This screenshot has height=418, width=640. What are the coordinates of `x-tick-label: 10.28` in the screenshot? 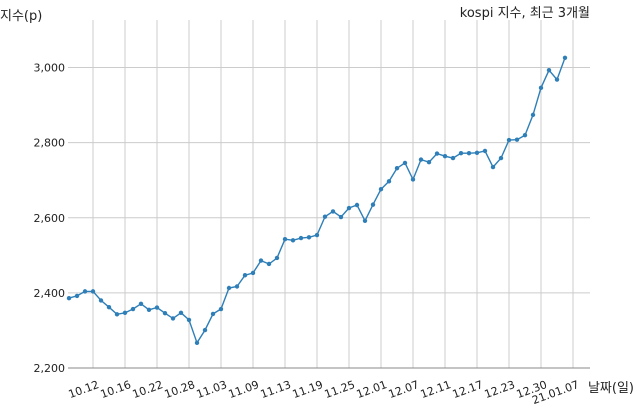 It's located at (180, 389).